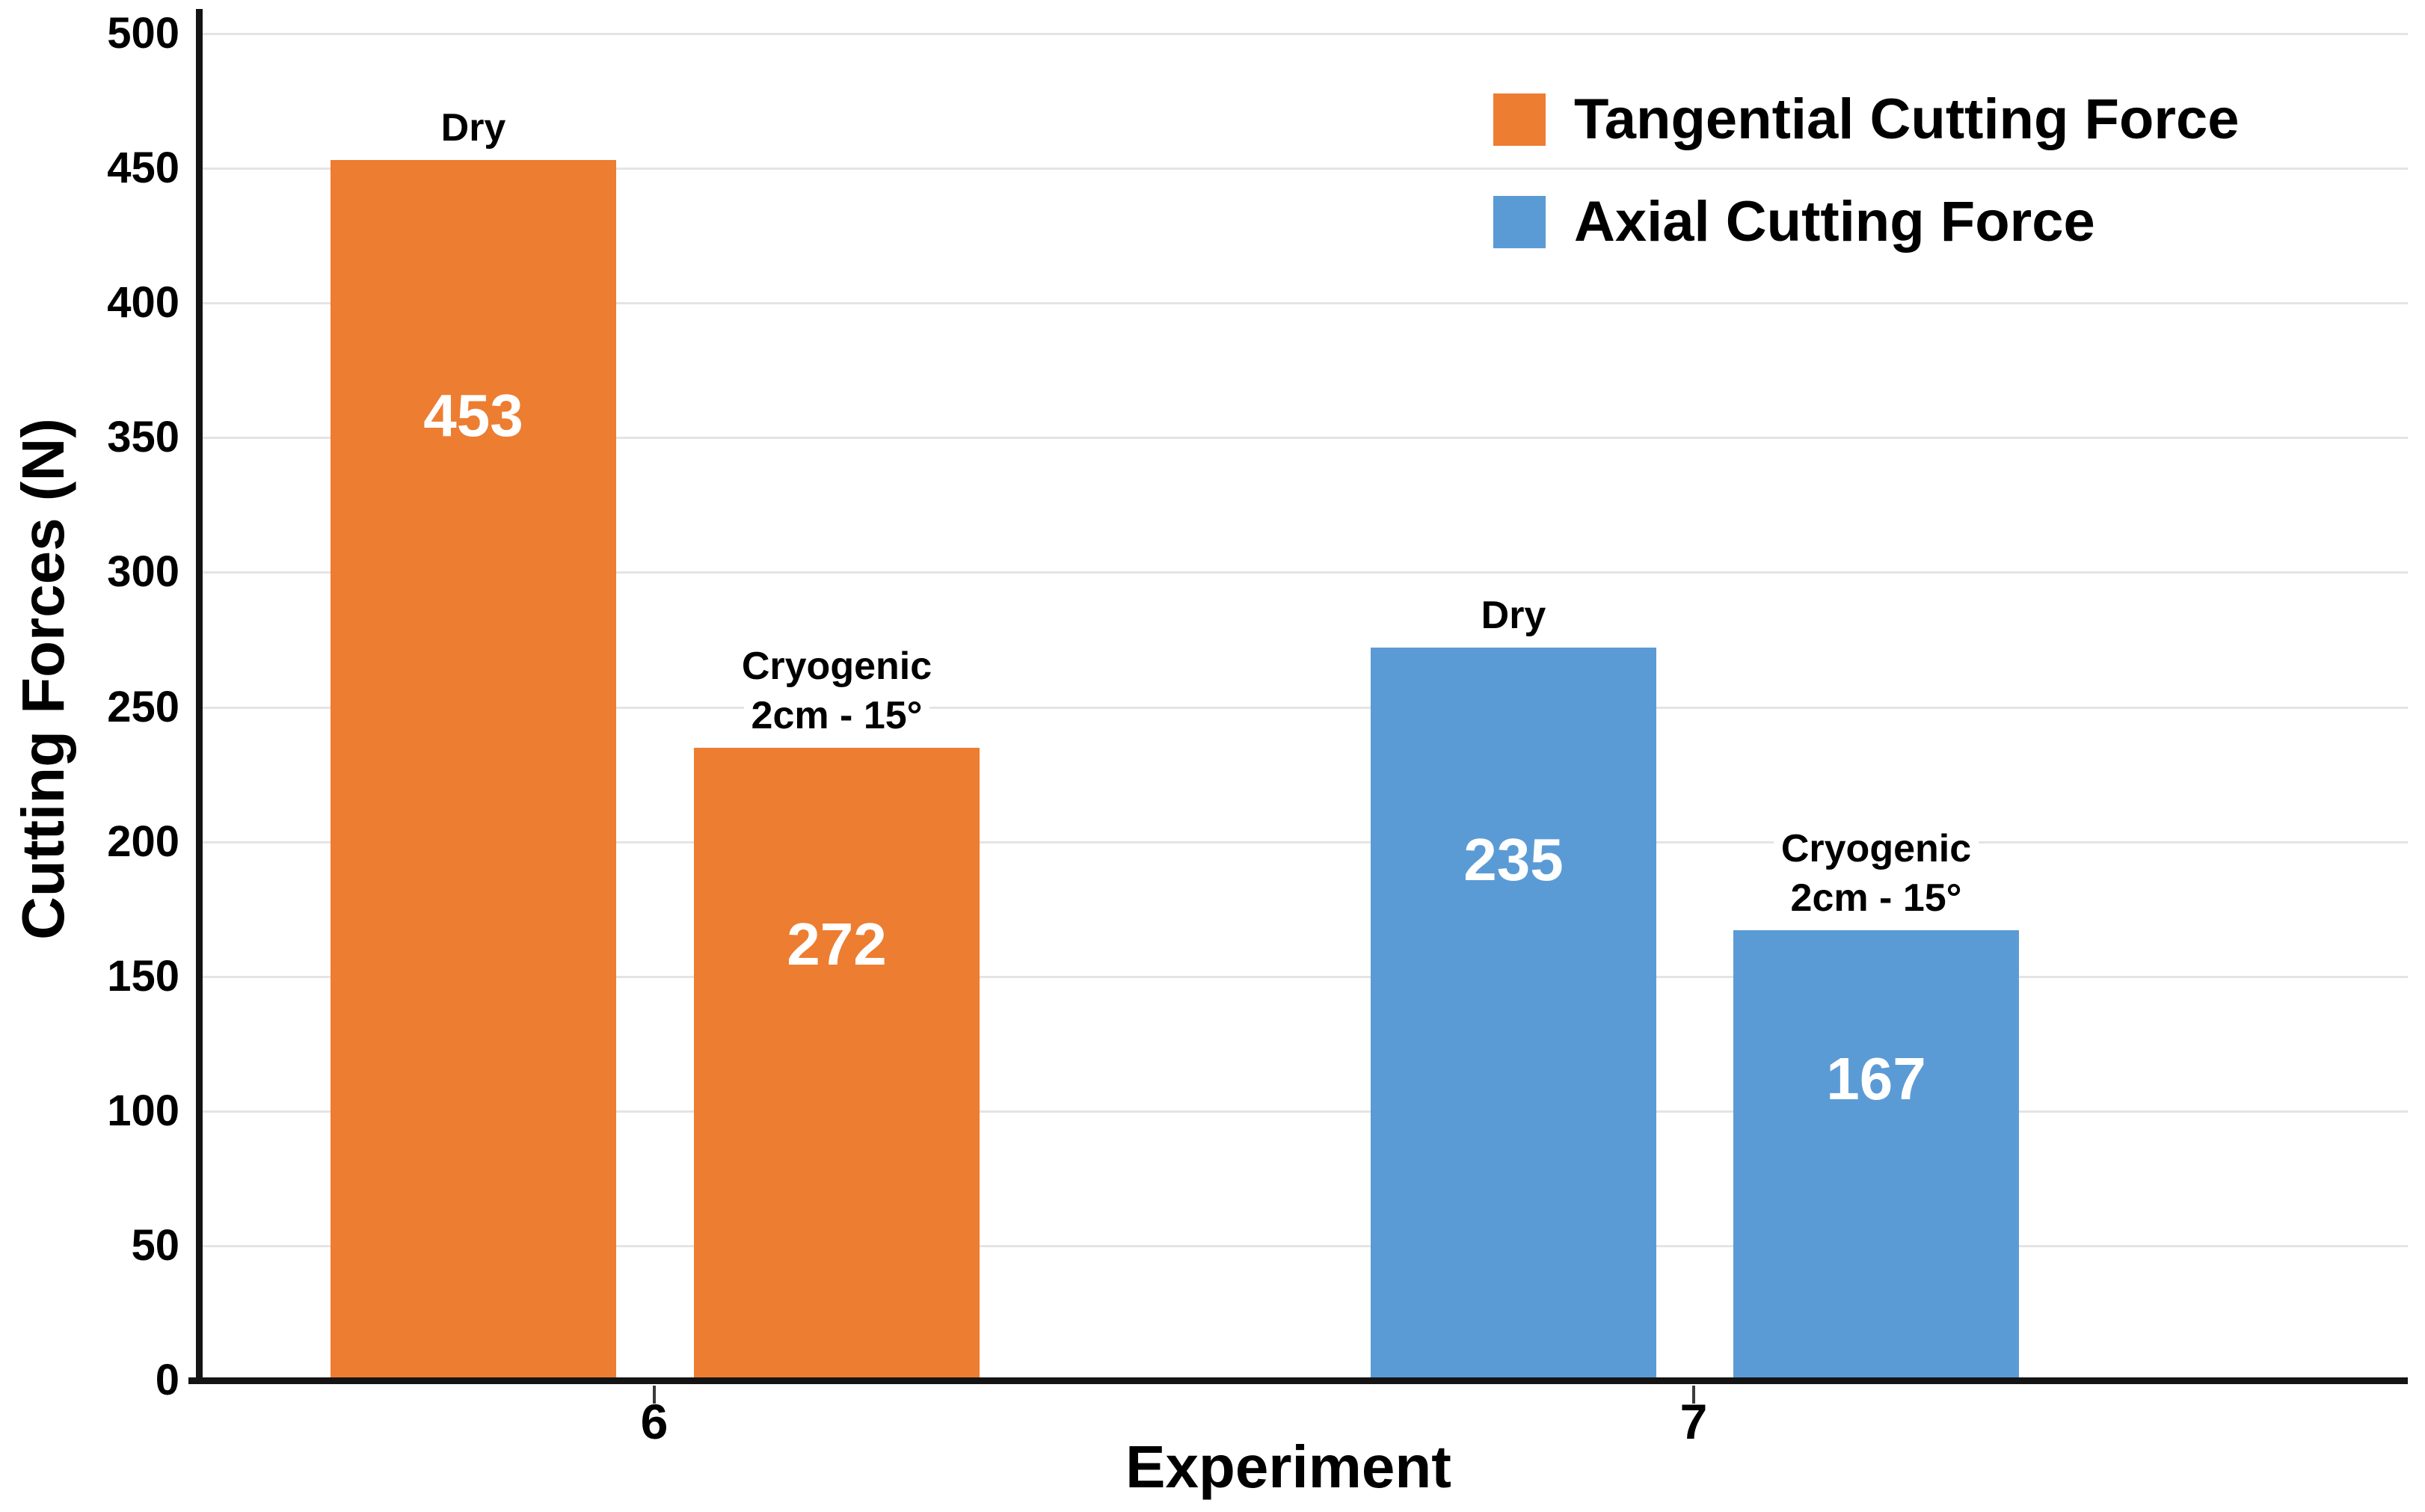  What do you see at coordinates (143, 976) in the screenshot?
I see `y-tick-label: 150` at bounding box center [143, 976].